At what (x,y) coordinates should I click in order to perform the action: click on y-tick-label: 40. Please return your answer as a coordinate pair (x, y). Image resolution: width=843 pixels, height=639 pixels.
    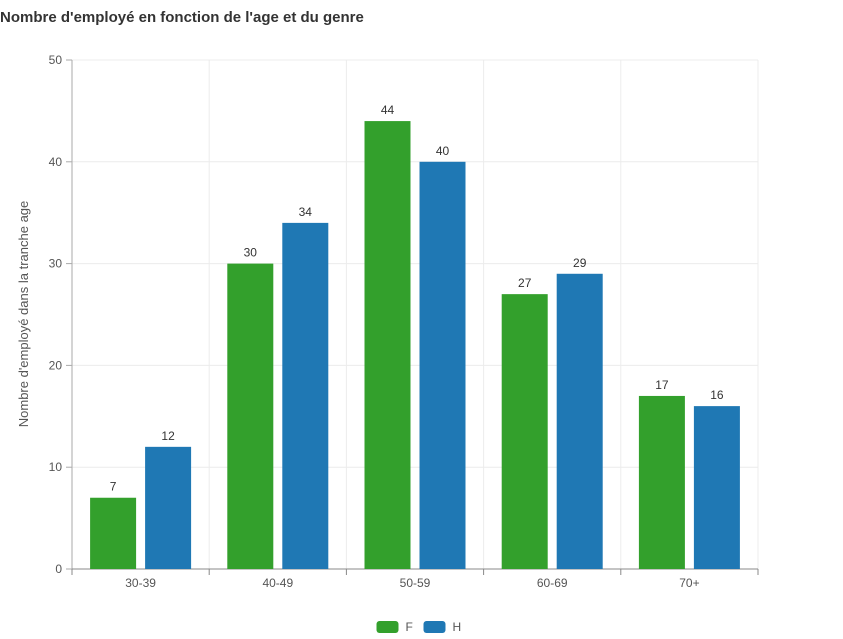
    Looking at the image, I should click on (56, 162).